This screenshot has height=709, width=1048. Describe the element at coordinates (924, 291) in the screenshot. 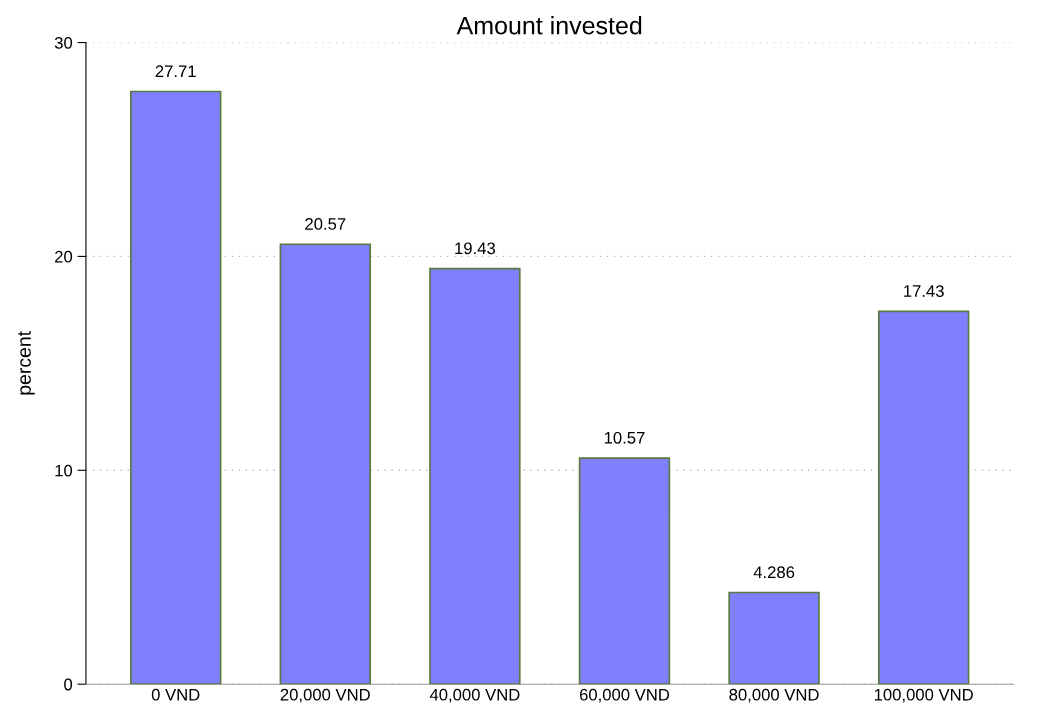

I see `data-label: 17.43` at that location.